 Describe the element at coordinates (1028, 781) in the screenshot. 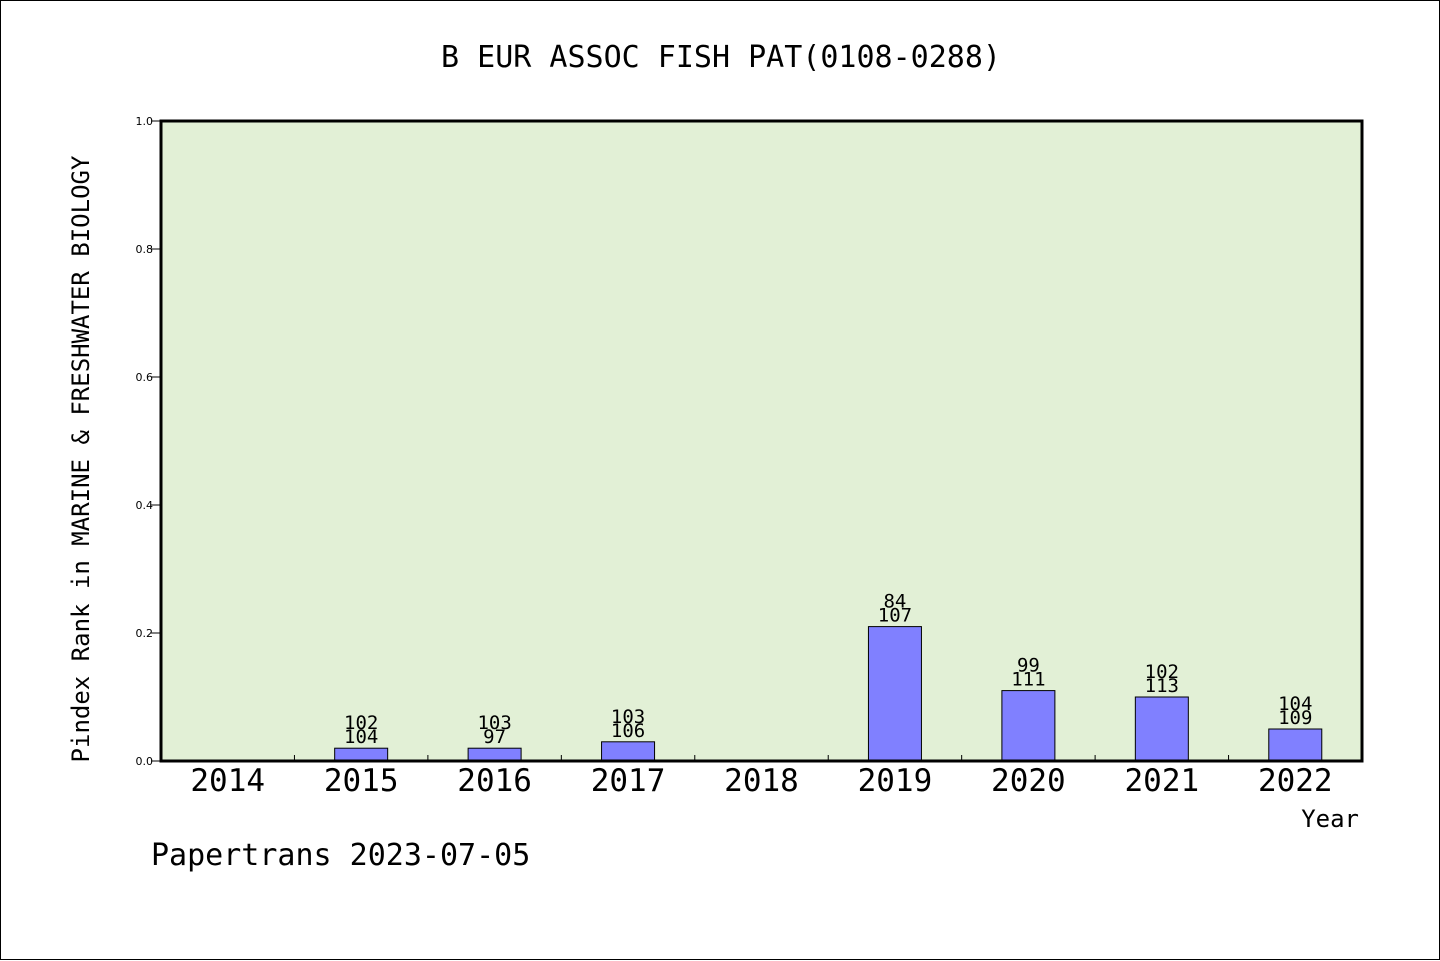

I see `x-tick-label: 2020` at that location.